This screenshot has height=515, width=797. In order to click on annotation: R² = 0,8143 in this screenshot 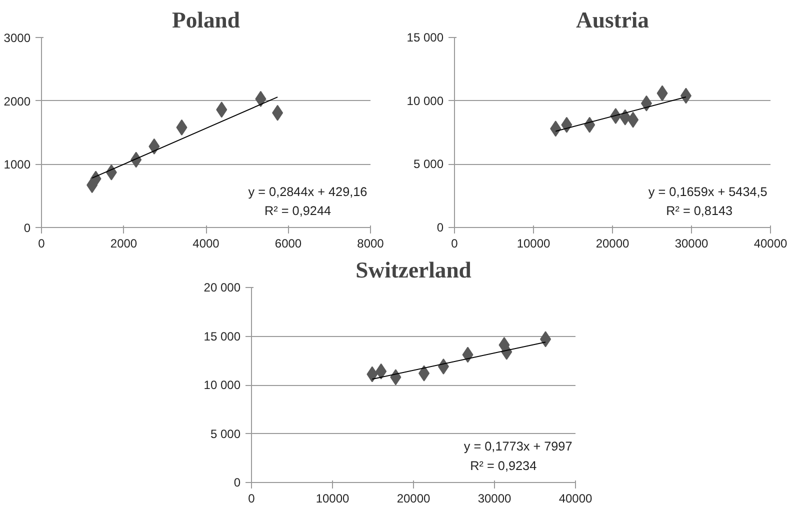, I will do `click(699, 211)`.